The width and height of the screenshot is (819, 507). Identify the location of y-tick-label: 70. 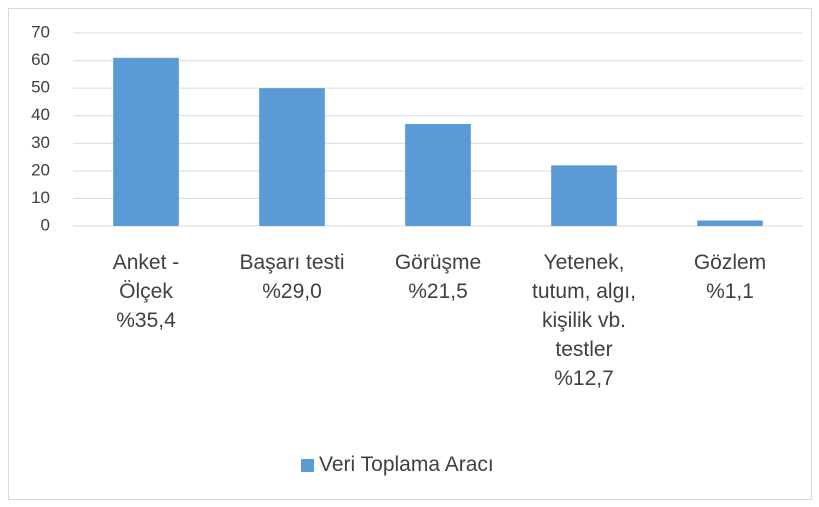
(40, 31).